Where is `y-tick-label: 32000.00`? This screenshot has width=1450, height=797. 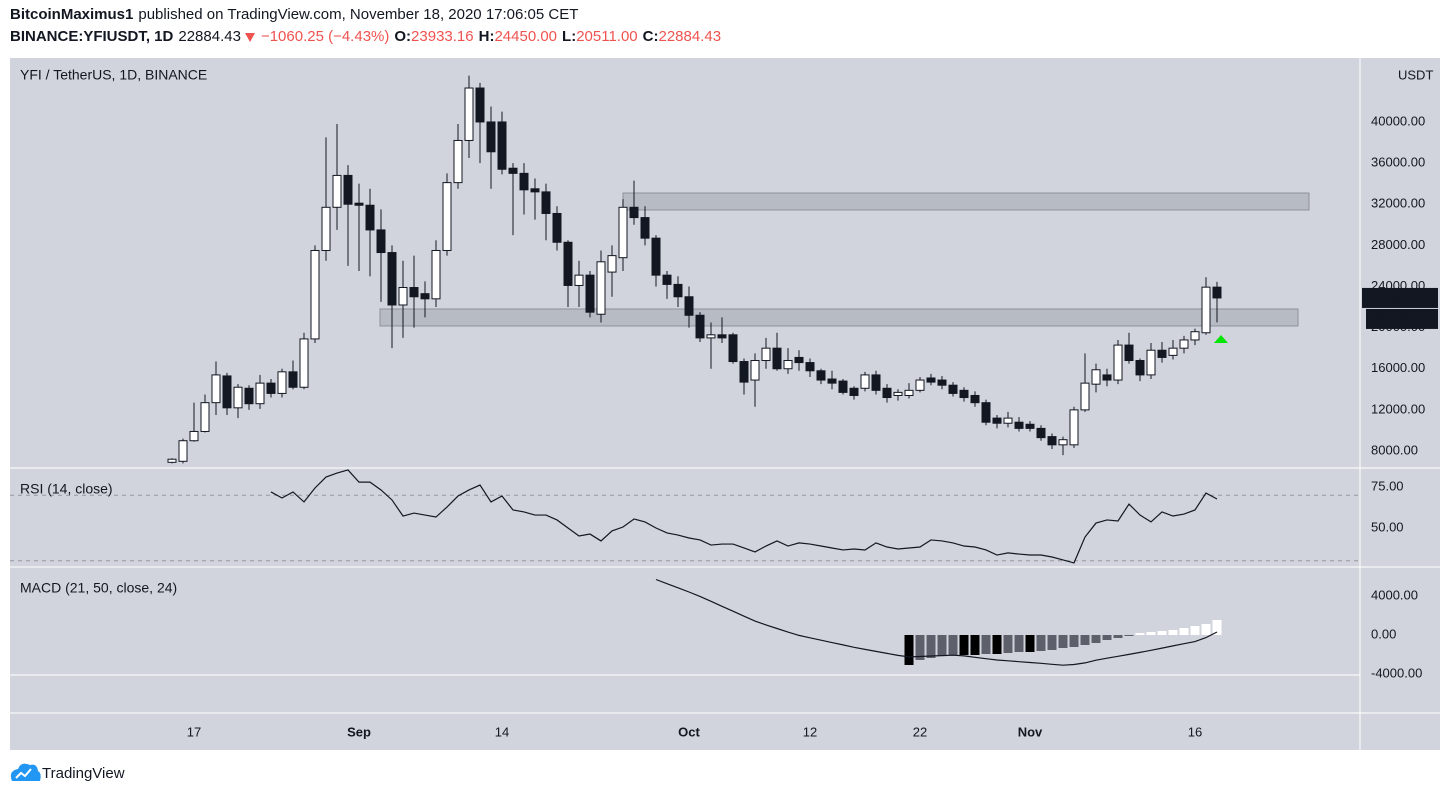
y-tick-label: 32000.00 is located at coordinates (1398, 203).